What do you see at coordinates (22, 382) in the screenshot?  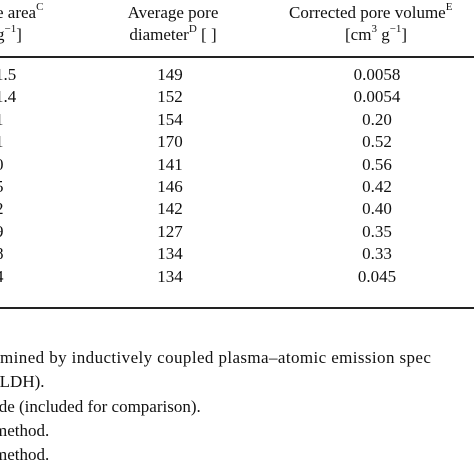 I see `footnote: (LDH).` at bounding box center [22, 382].